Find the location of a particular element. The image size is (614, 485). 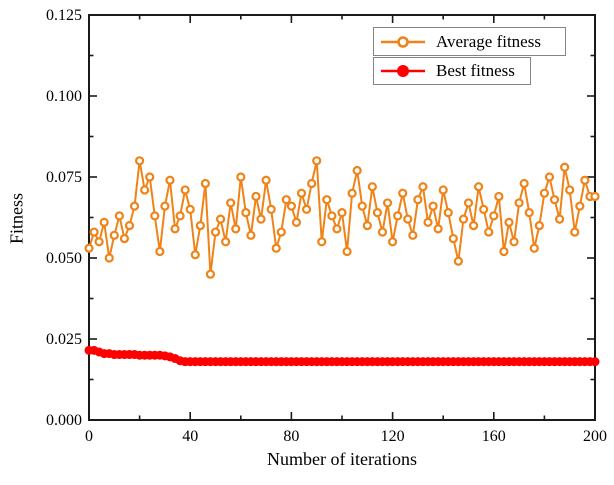

x-tick-label: 120 is located at coordinates (393, 436).